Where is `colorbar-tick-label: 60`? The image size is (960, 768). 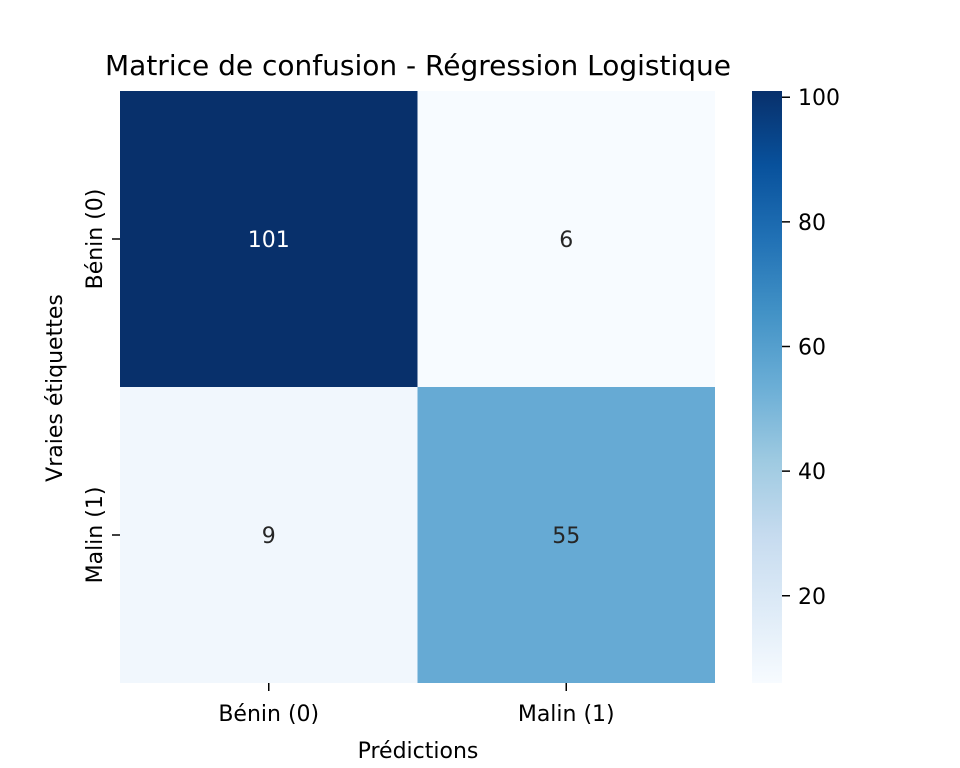
colorbar-tick-label: 60 is located at coordinates (812, 347).